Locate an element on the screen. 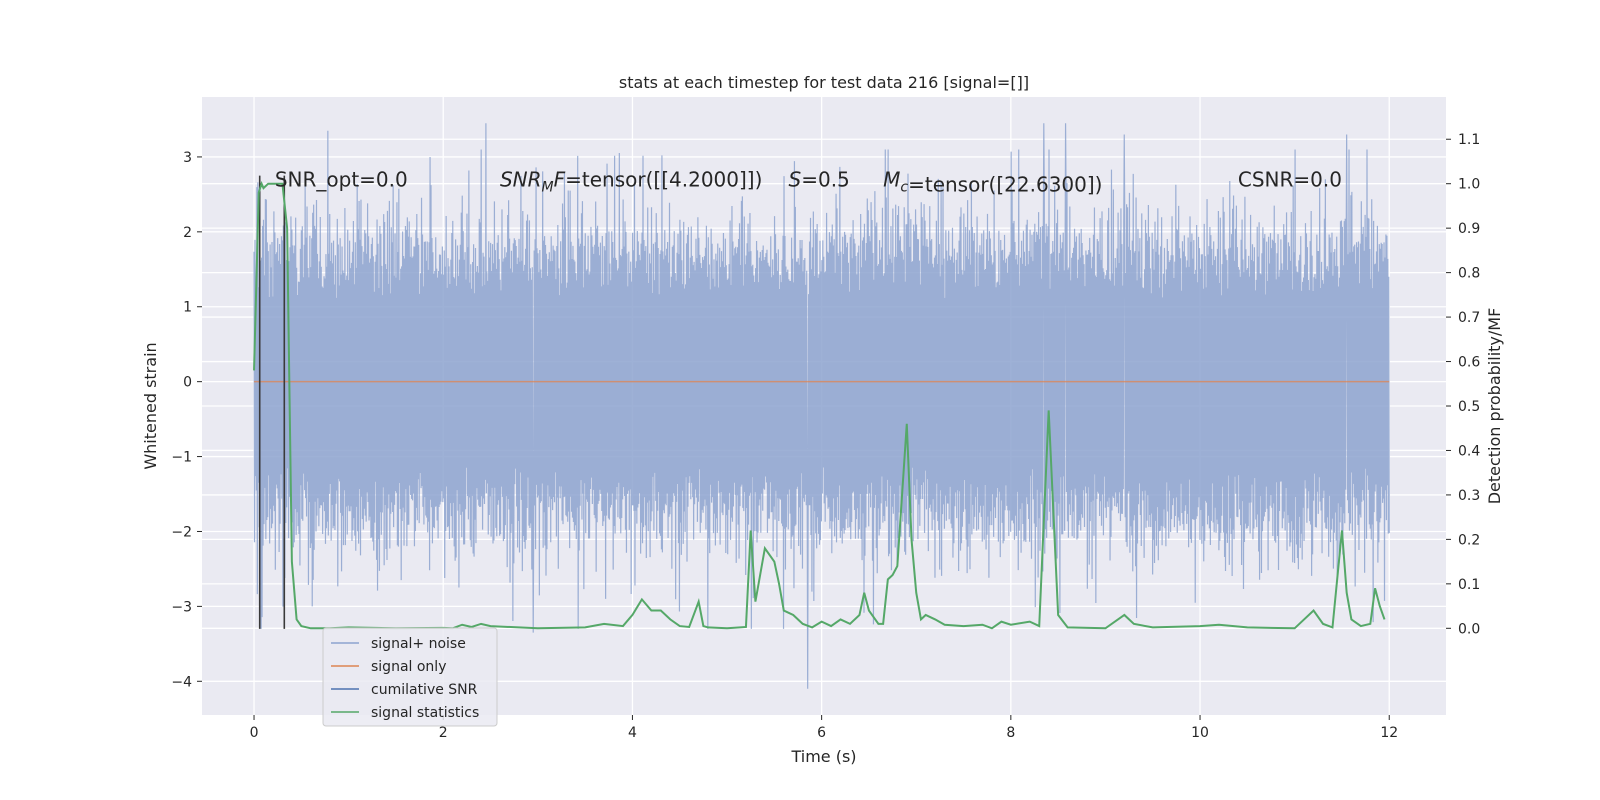  y2-tick-label: 1.0 is located at coordinates (1469, 185).